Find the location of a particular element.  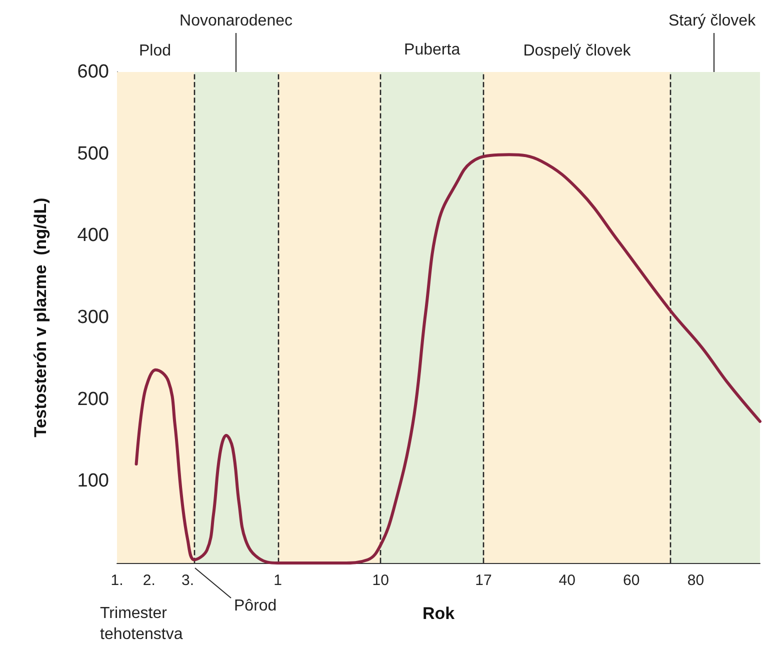

y-tick-label: 100 is located at coordinates (93, 481).